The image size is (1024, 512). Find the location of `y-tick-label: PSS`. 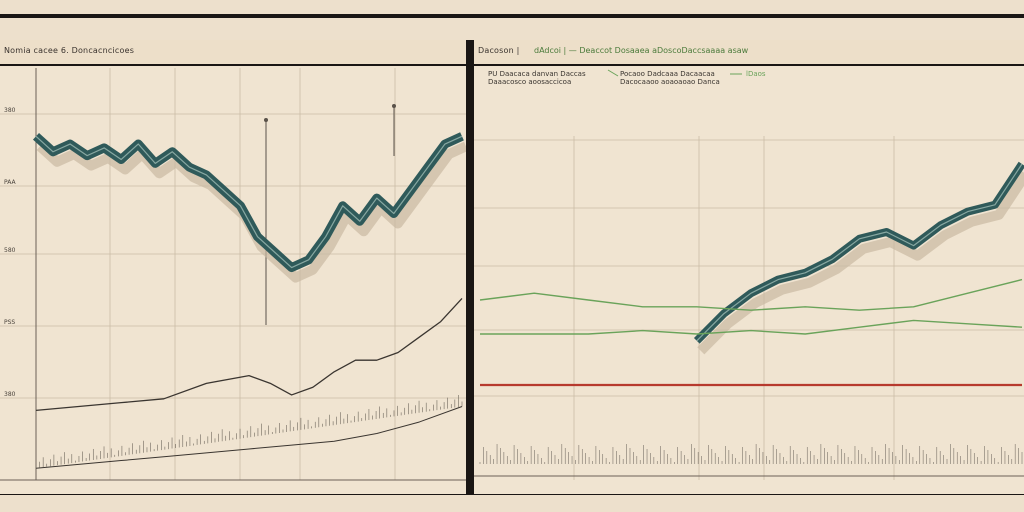

y-tick-label: PSS is located at coordinates (9, 322).